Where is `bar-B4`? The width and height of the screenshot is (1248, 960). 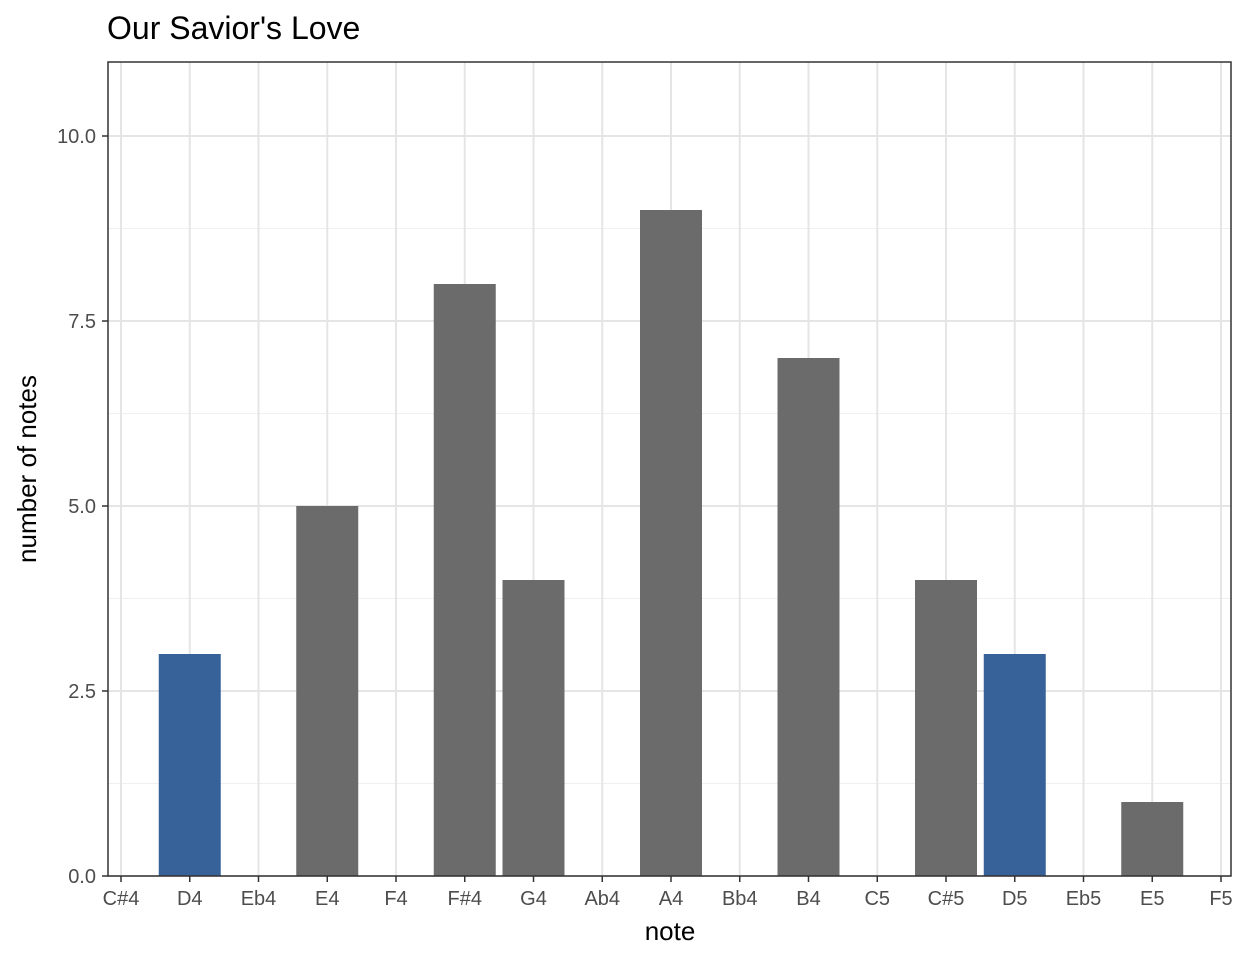
bar-B4 is located at coordinates (808, 617).